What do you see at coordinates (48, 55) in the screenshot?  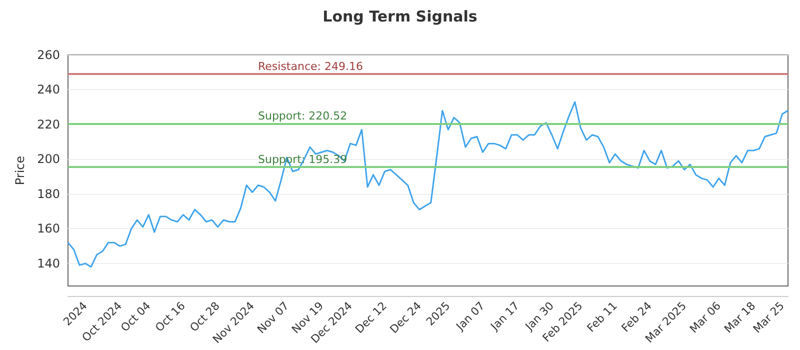 I see `y-tick-label: 260` at bounding box center [48, 55].